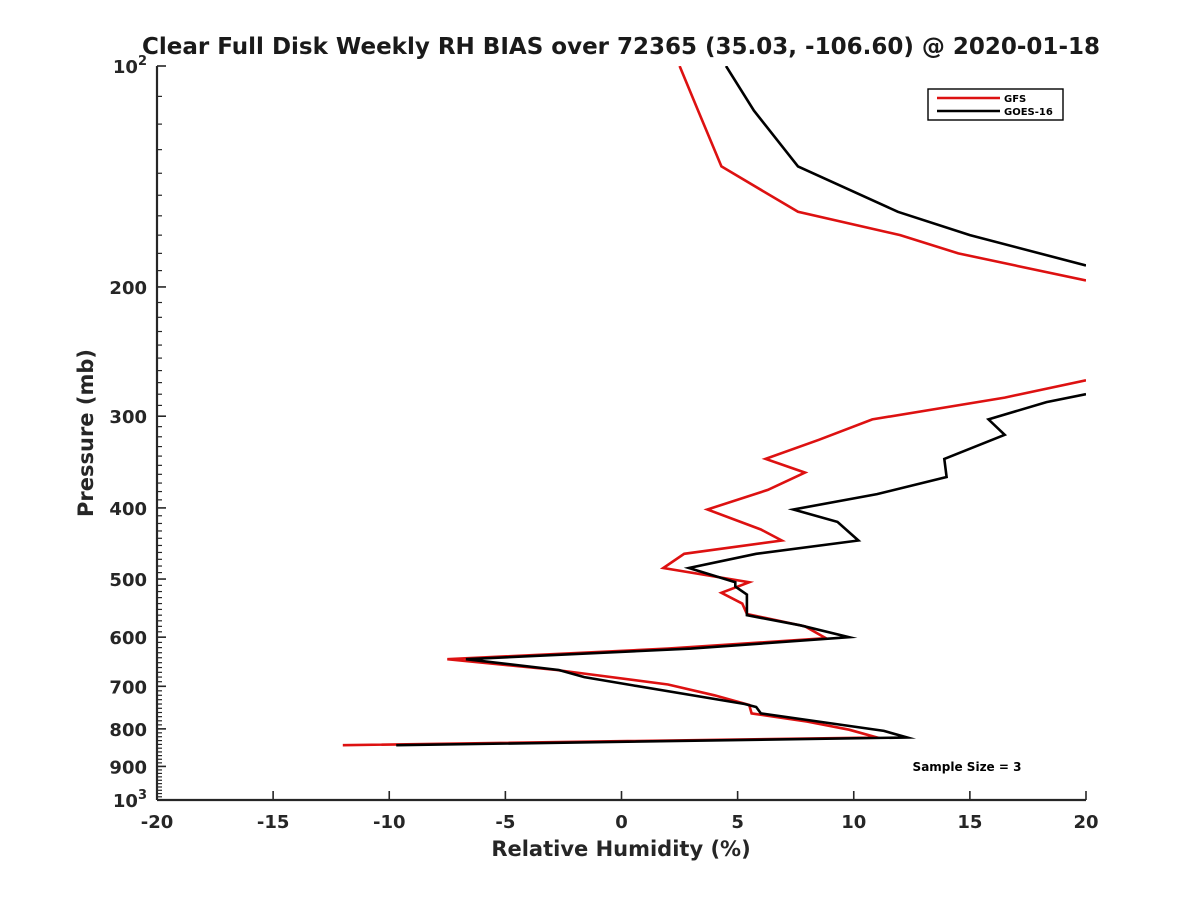 The height and width of the screenshot is (900, 1200). Describe the element at coordinates (128, 580) in the screenshot. I see `y-tick-label: 500` at that location.